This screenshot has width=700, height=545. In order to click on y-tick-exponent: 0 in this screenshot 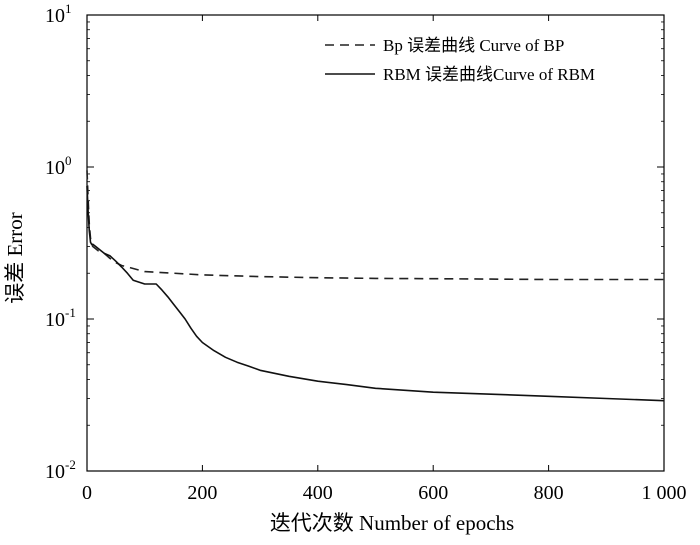, I will do `click(68, 160)`.